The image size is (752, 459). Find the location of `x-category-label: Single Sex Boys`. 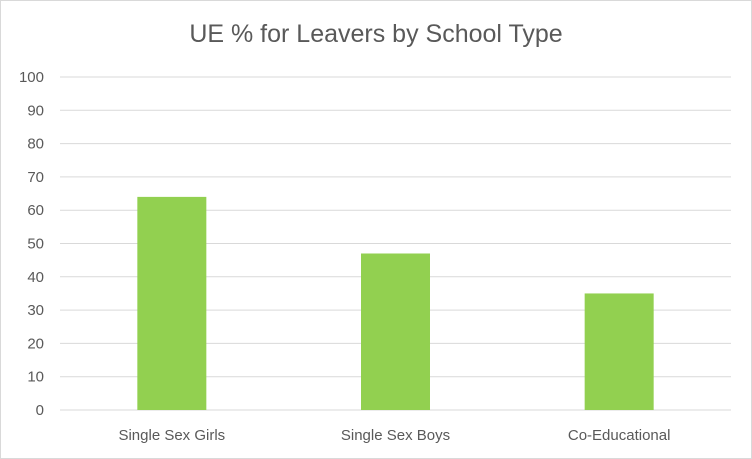

x-category-label: Single Sex Boys is located at coordinates (395, 435).